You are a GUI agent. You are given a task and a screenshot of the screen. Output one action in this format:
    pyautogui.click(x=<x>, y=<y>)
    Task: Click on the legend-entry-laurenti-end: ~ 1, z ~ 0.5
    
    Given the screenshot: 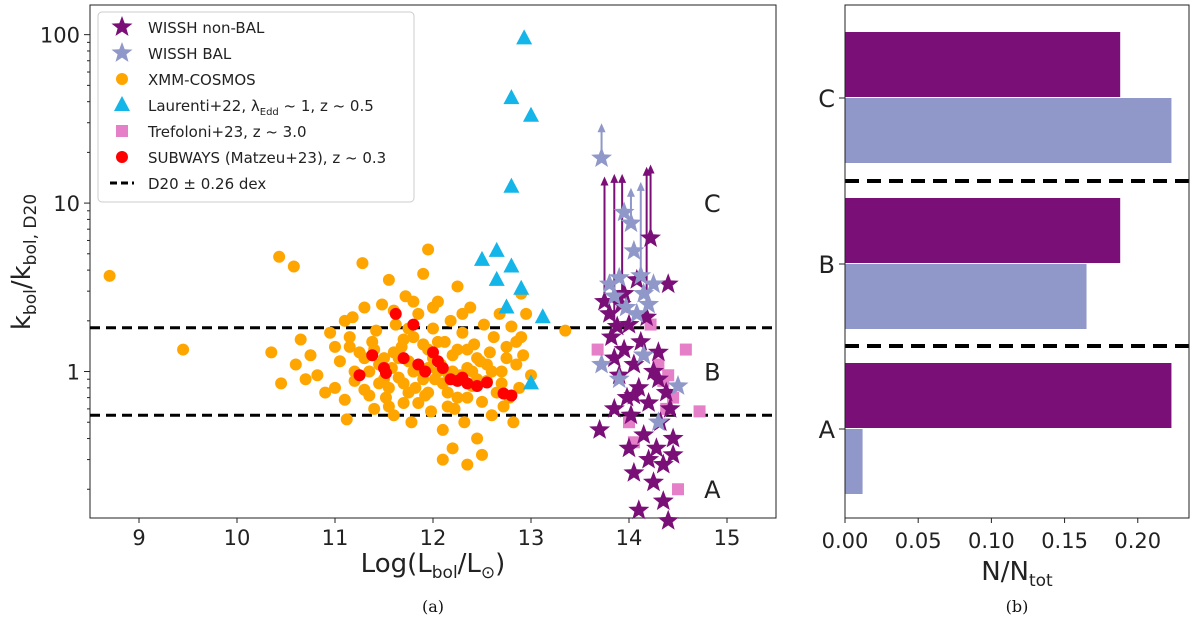 What is the action you would take?
    pyautogui.click(x=326, y=106)
    